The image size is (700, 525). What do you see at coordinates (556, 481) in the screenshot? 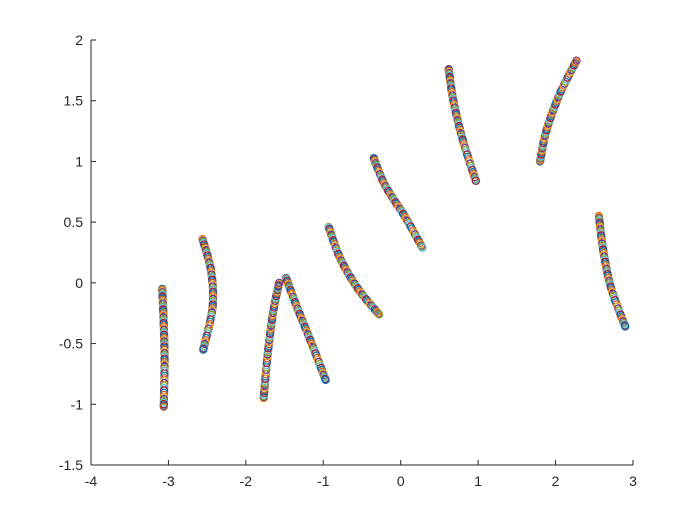
I see `x-tick-label: 2` at bounding box center [556, 481].